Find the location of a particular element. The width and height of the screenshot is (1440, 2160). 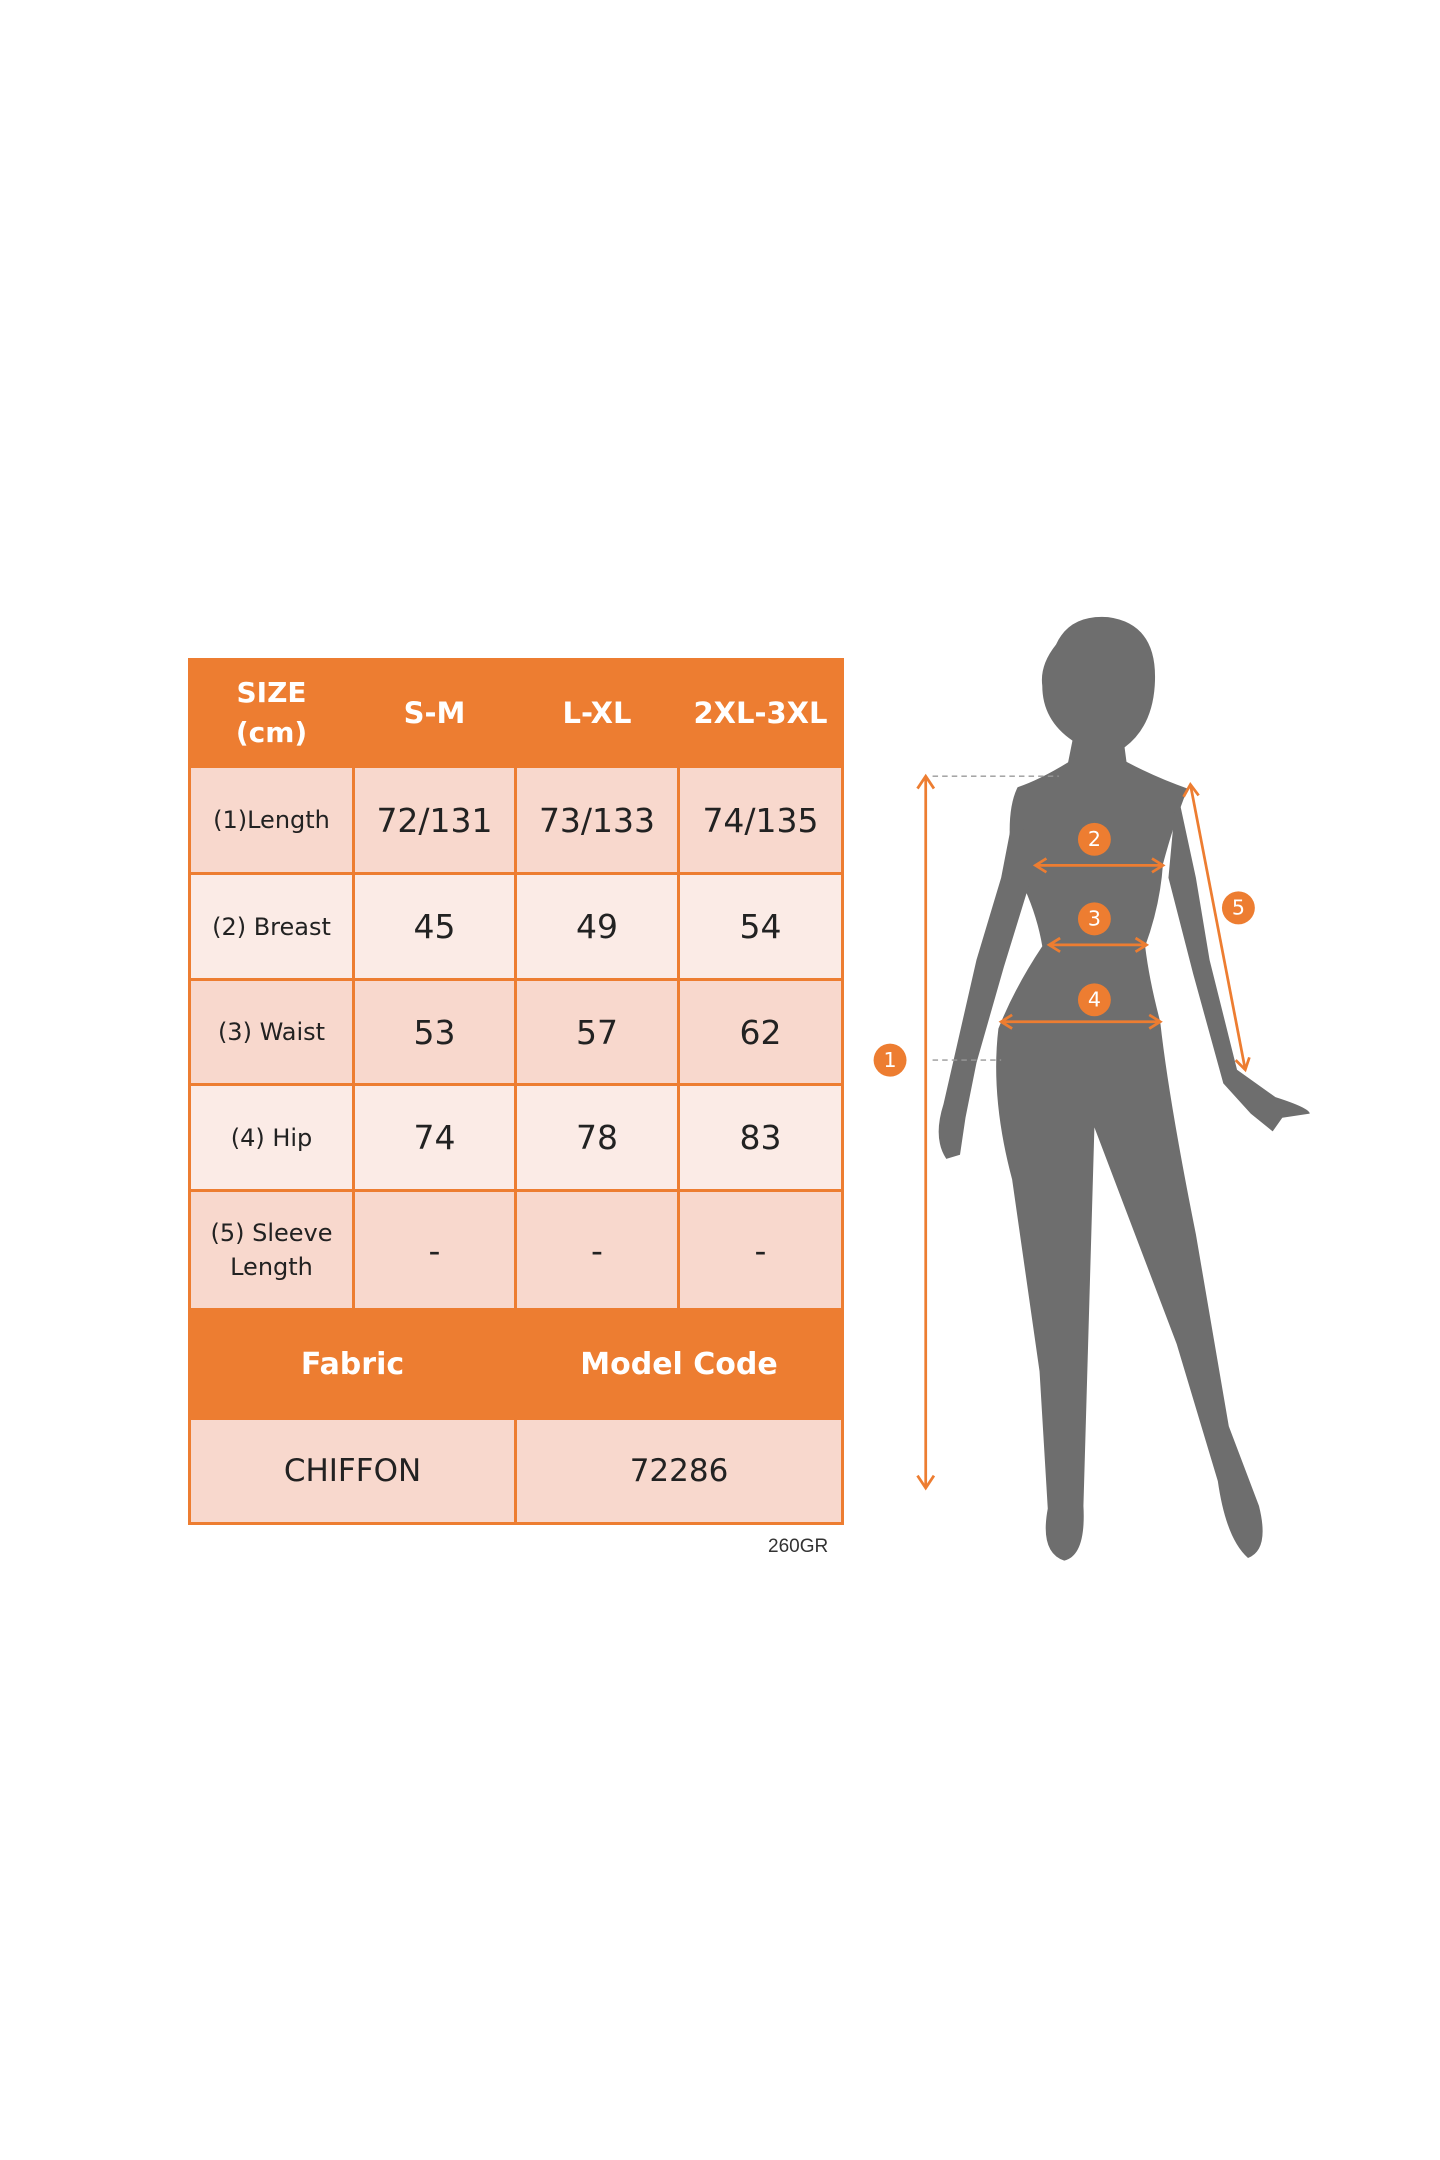

fabric-value-row: CHIFFON 72286 is located at coordinates (516, 1471).